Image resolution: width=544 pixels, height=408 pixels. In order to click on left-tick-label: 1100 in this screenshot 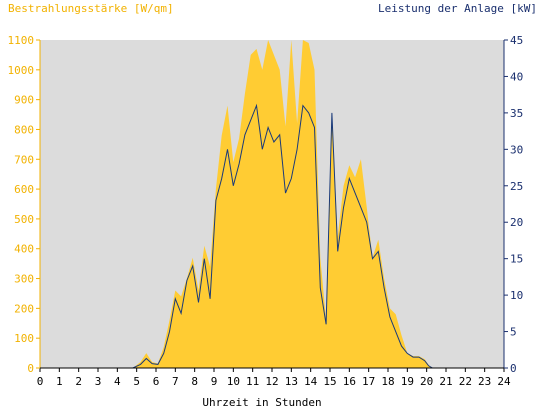, I will do `click(21, 40)`.